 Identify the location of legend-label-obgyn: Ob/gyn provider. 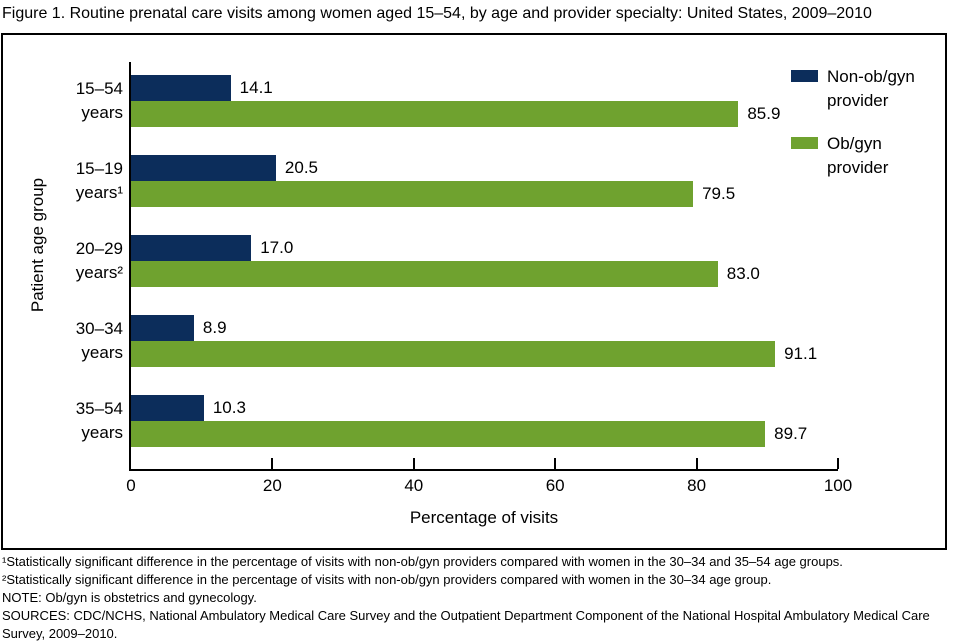
(858, 155).